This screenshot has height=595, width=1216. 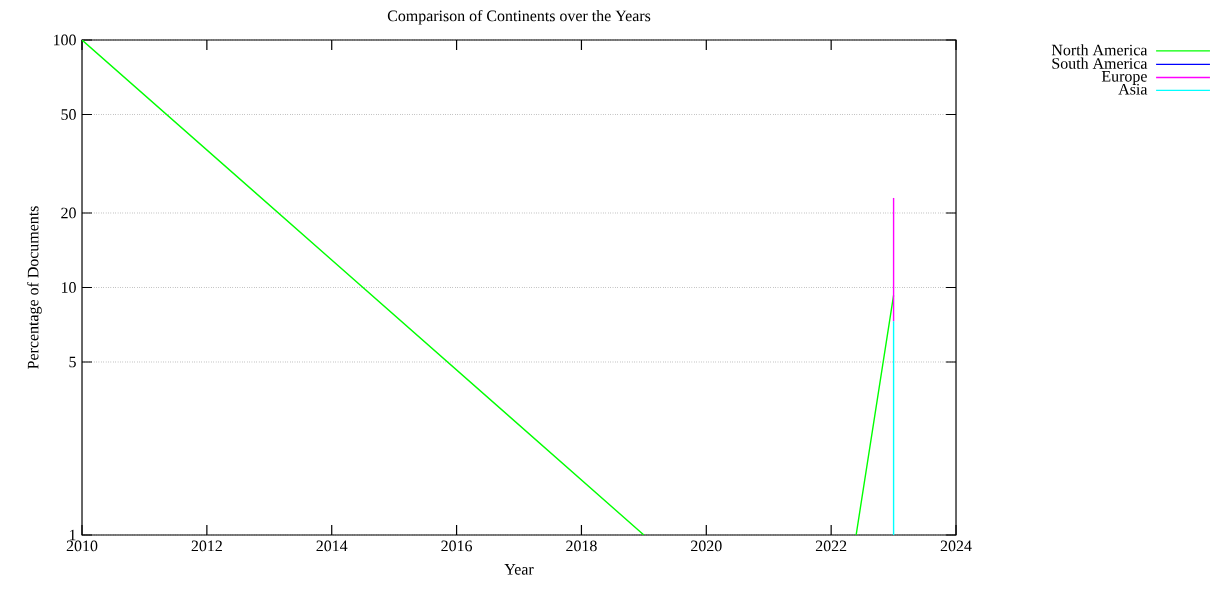 What do you see at coordinates (206, 546) in the screenshot?
I see `x-tick-label: 2012` at bounding box center [206, 546].